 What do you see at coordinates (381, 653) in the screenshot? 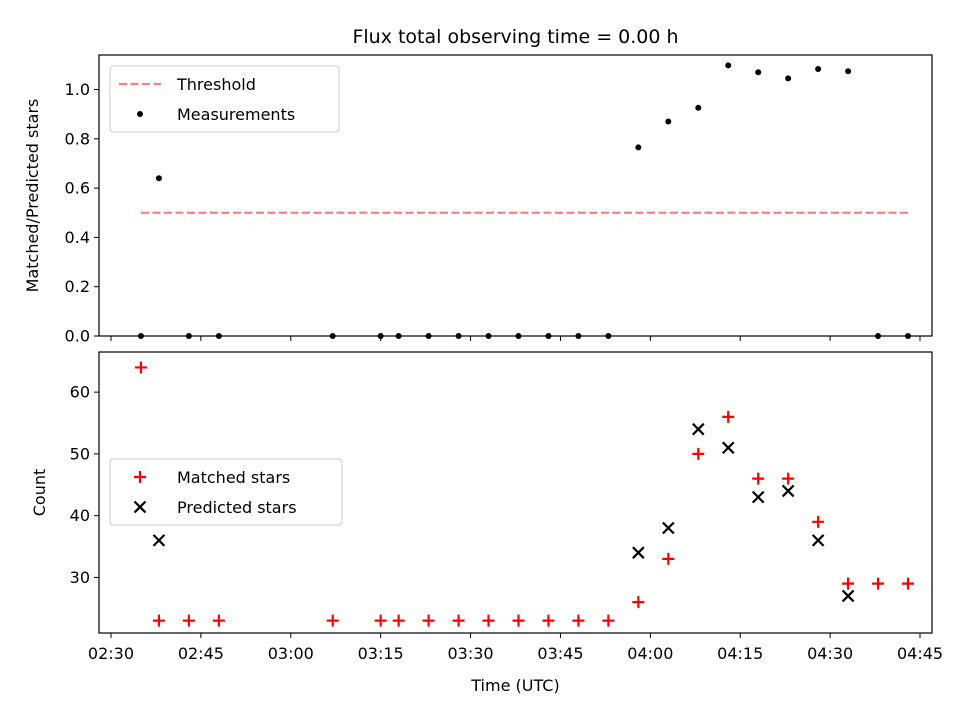
I see `x-tick-label: 03:15` at bounding box center [381, 653].